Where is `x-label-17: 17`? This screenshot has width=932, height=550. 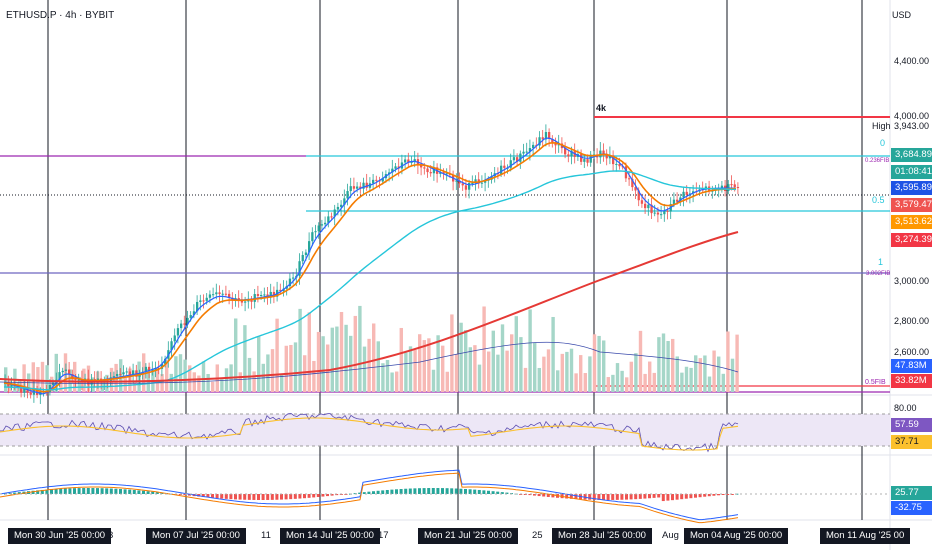 x-label-17: 17 is located at coordinates (383, 535).